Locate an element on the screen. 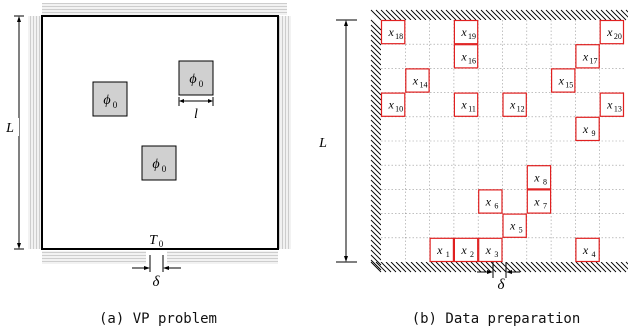 The image size is (628, 333). cell-index-label: 18 is located at coordinates (399, 36).